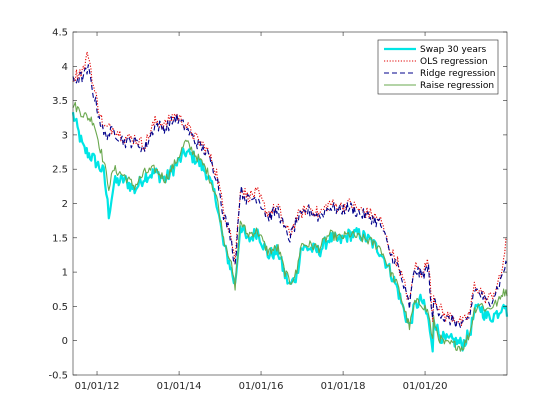 This screenshot has width=560, height=420. Describe the element at coordinates (454, 62) in the screenshot. I see `legend-label: OLS regression` at that location.